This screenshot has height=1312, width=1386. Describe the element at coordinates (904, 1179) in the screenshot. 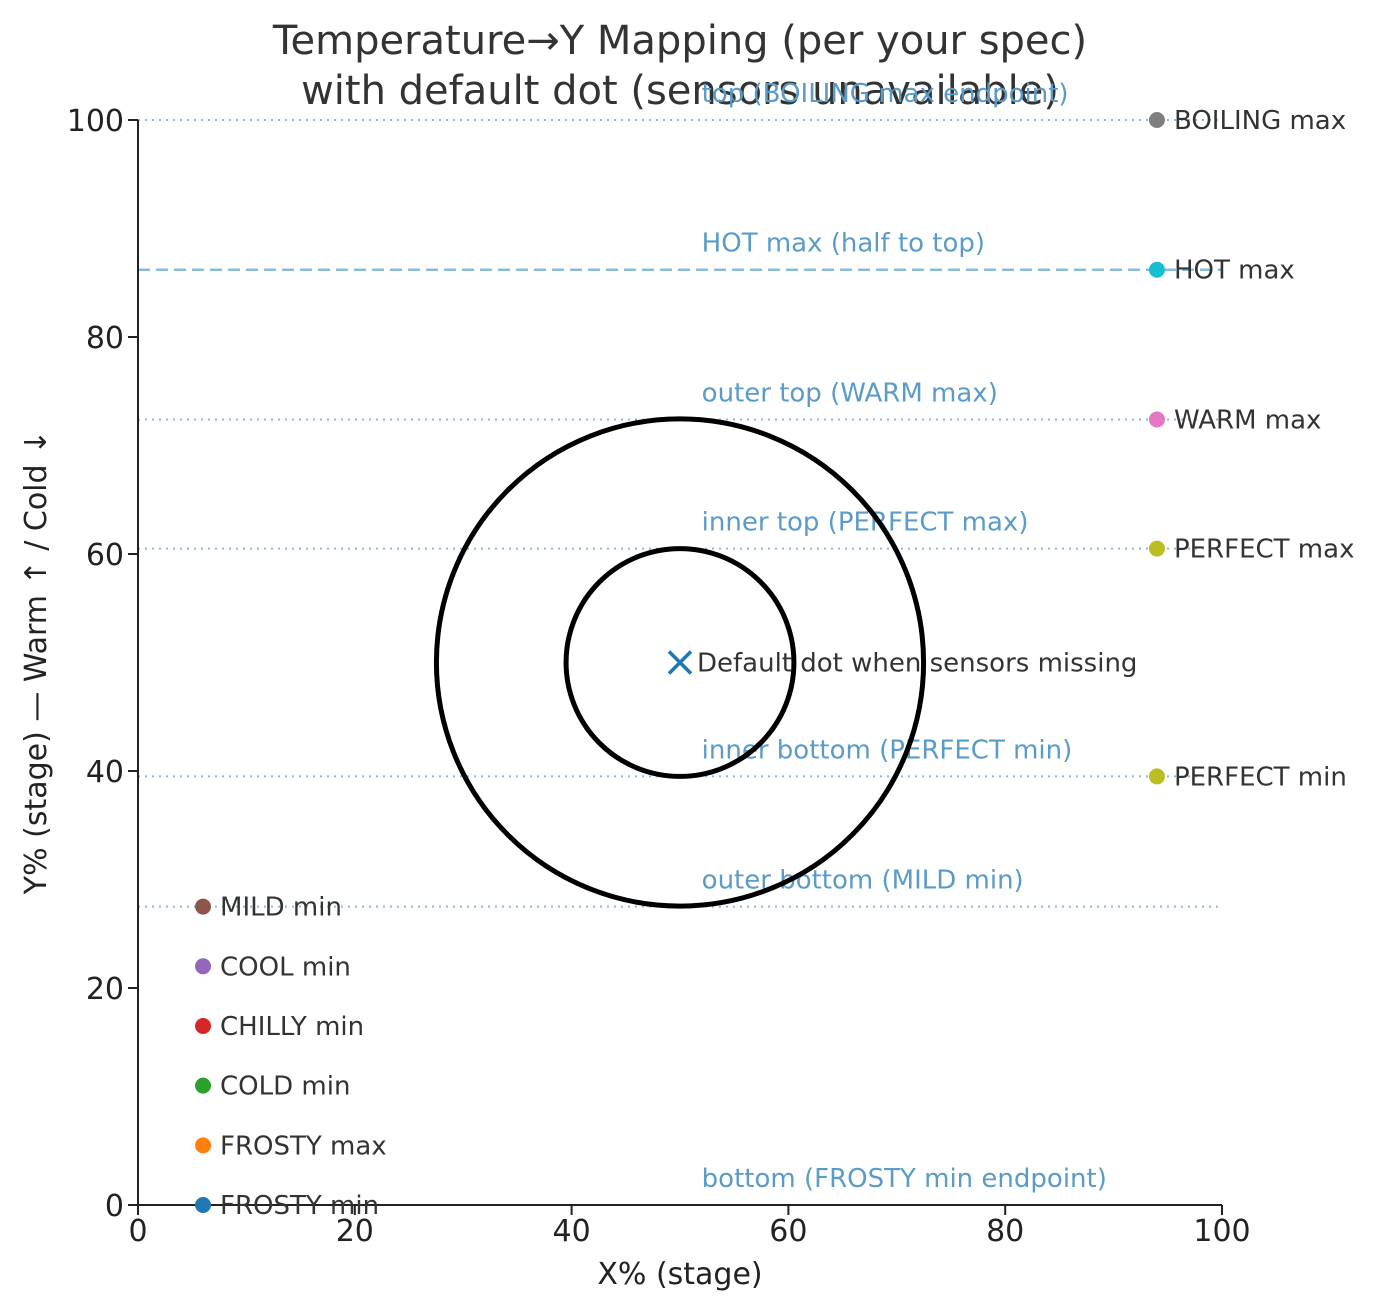

I see `reference-label-bottom-frosty-min-endpoint: bottom (FROSTY min endpoint)` at that location.